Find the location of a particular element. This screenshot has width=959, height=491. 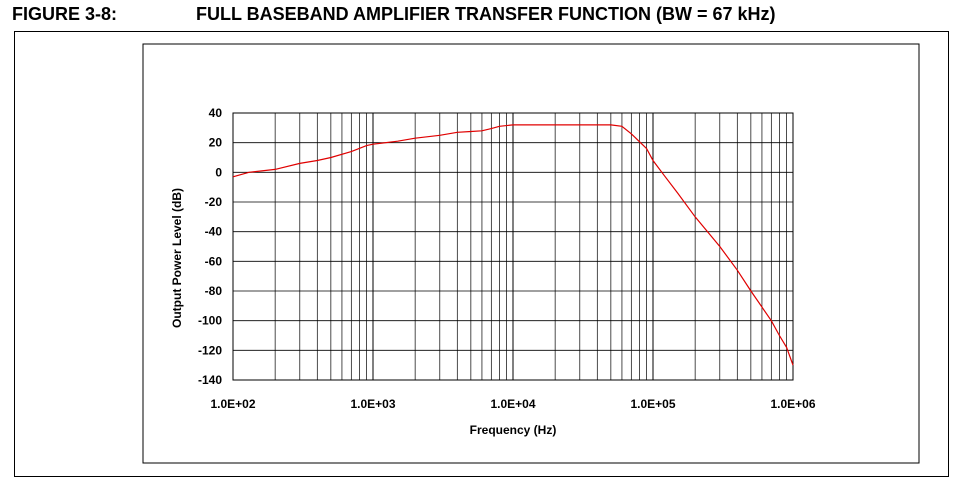

x-tick-labels: 1.0E+02 1.0E+03 1.0E+04 1.0E+05 1.0E+06 is located at coordinates (512, 404).